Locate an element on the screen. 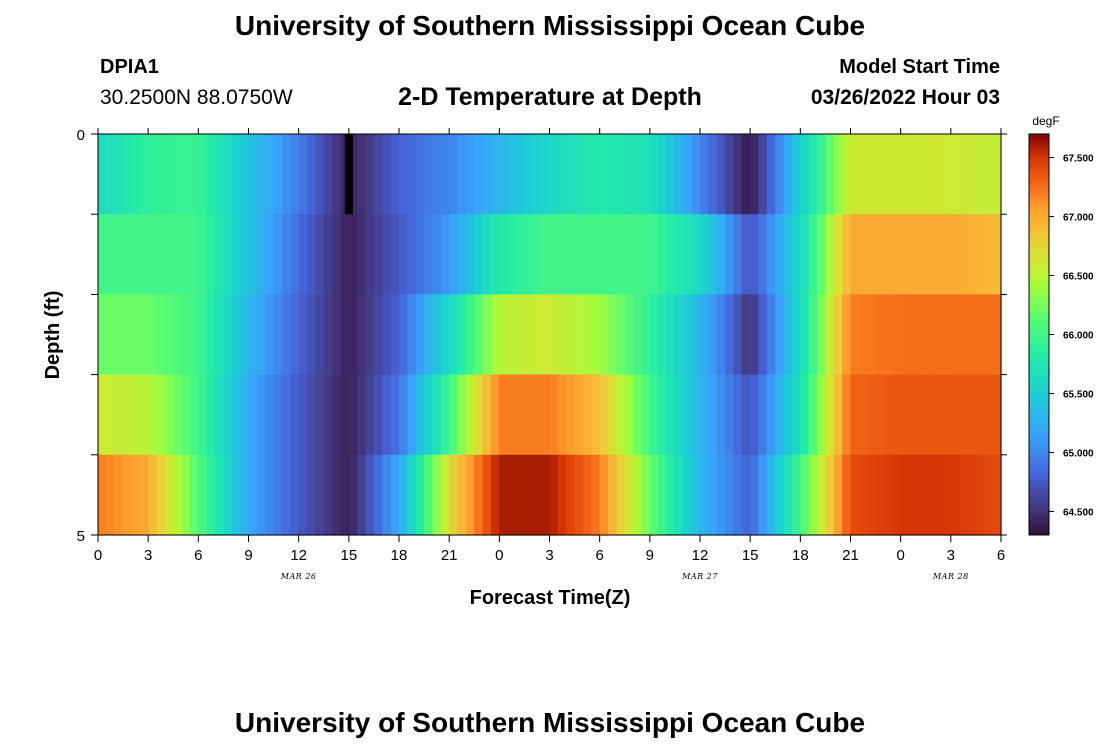 This screenshot has height=750, width=1100. x-date-label: MAR 28 is located at coordinates (950, 576).